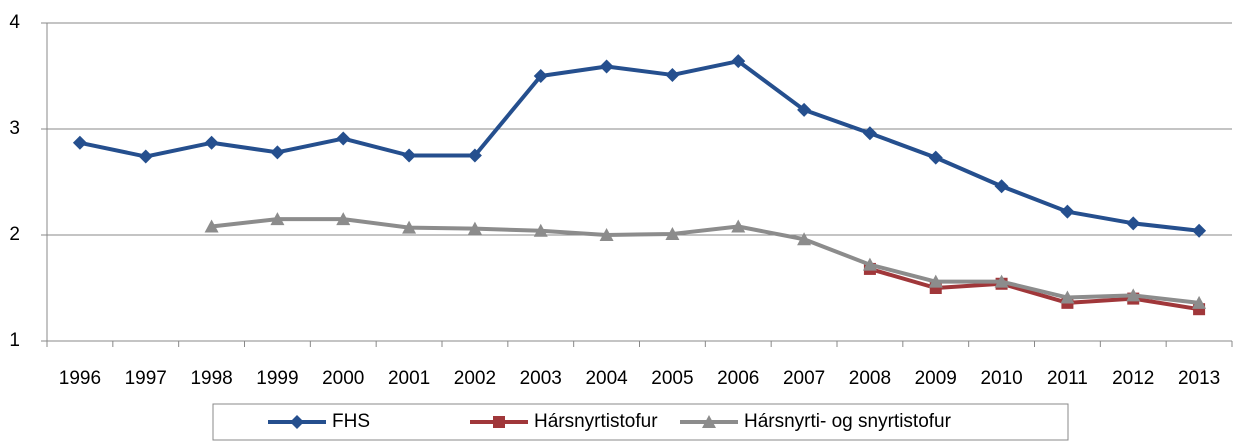 The height and width of the screenshot is (441, 1233). What do you see at coordinates (1034, 289) in the screenshot?
I see `series-line` at bounding box center [1034, 289].